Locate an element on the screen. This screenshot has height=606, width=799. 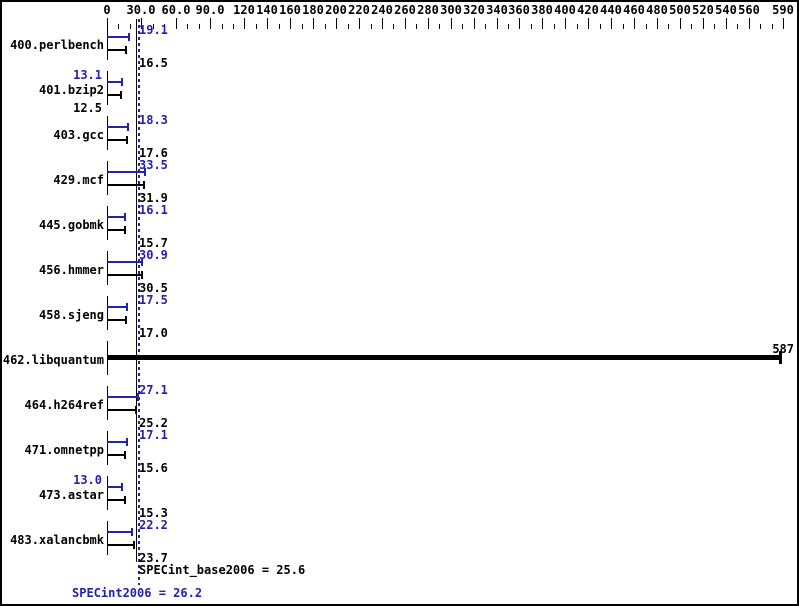
axis-tick-label: 480 is located at coordinates (657, 10).